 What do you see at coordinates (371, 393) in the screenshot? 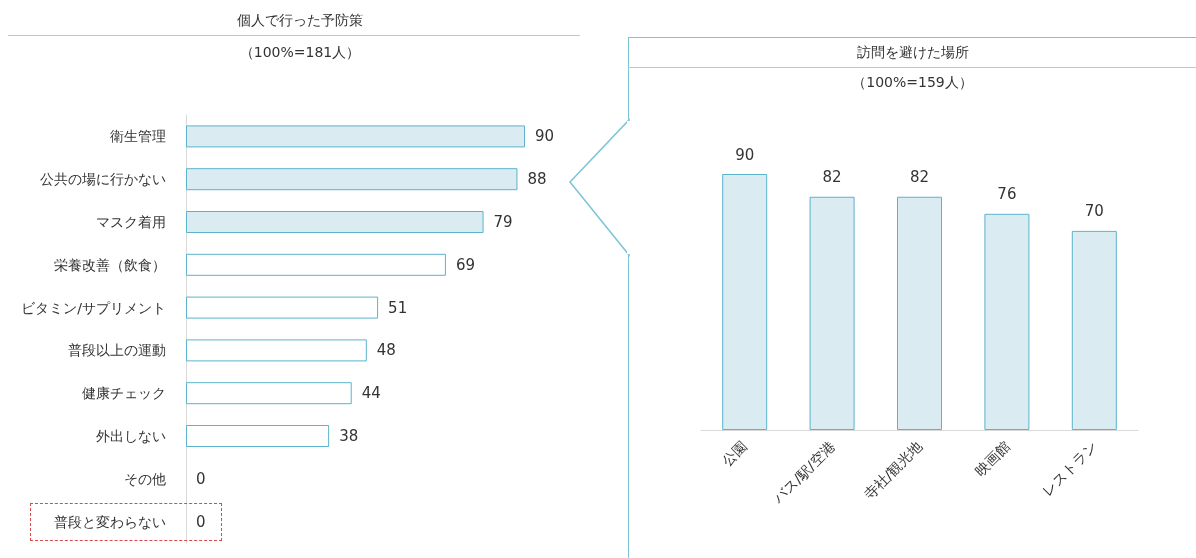
I see `data-label: 44` at bounding box center [371, 393].